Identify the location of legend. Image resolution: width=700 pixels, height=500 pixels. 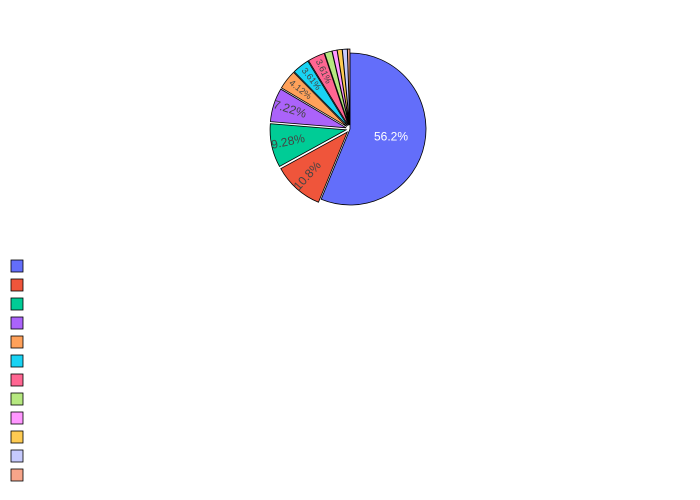
(17, 370).